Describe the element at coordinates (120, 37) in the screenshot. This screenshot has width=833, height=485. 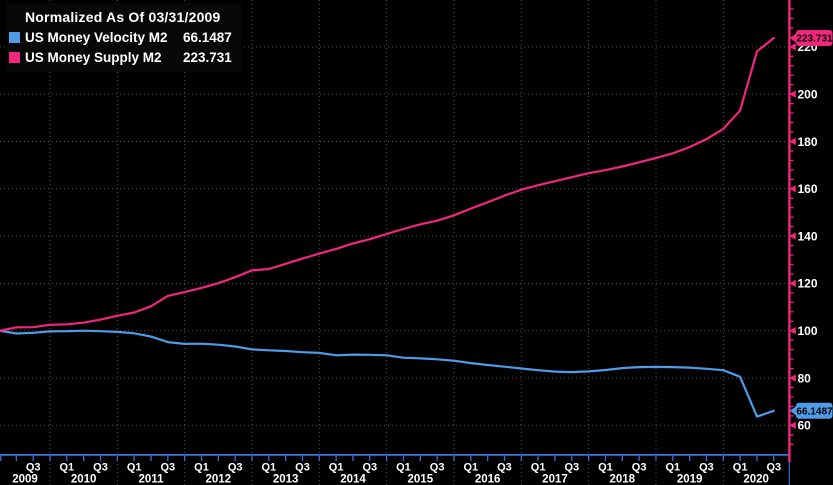
I see `legend-item-velocity: US Money Velocity M2 66.1487` at that location.